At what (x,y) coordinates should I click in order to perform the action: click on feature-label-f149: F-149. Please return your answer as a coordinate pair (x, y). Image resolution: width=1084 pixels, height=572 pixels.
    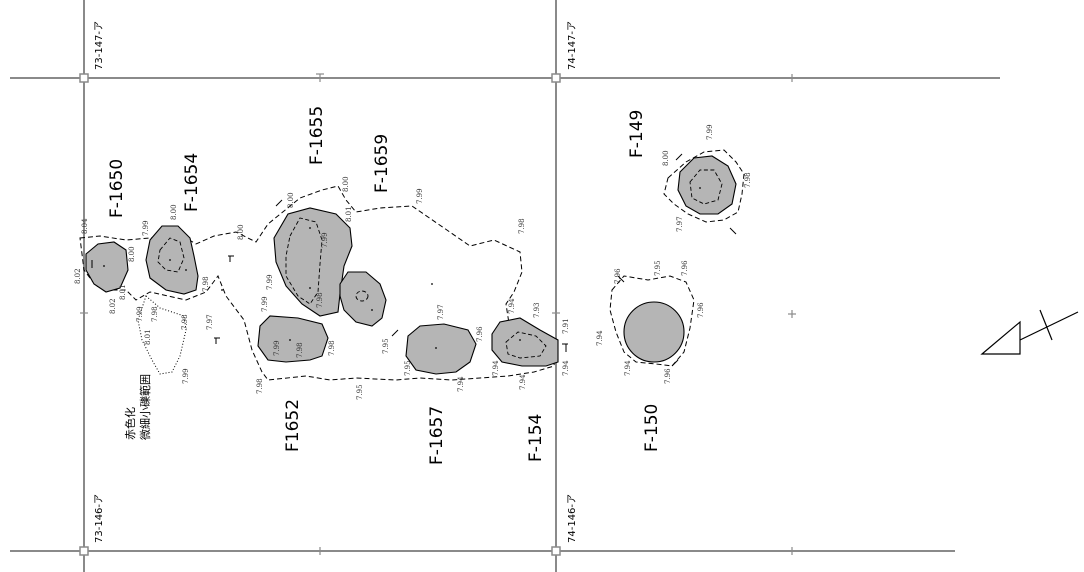
    Looking at the image, I should click on (637, 134).